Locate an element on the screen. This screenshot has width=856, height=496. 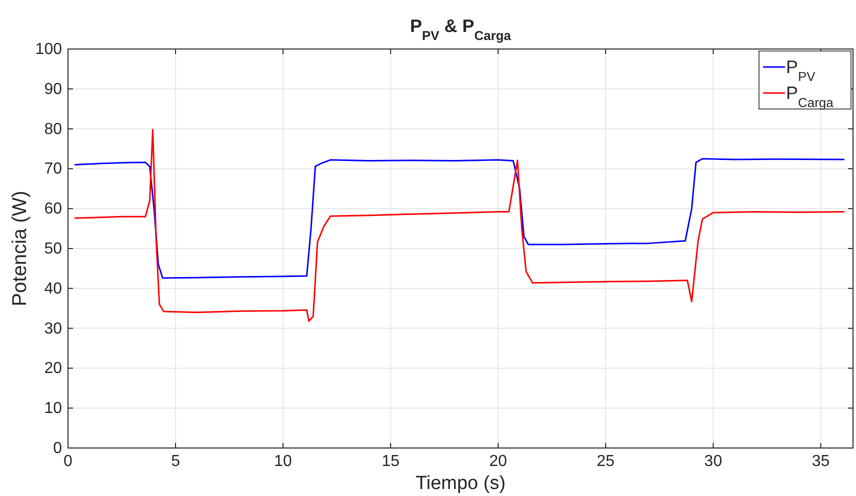
y-tick-label: 30 is located at coordinates (53, 329).